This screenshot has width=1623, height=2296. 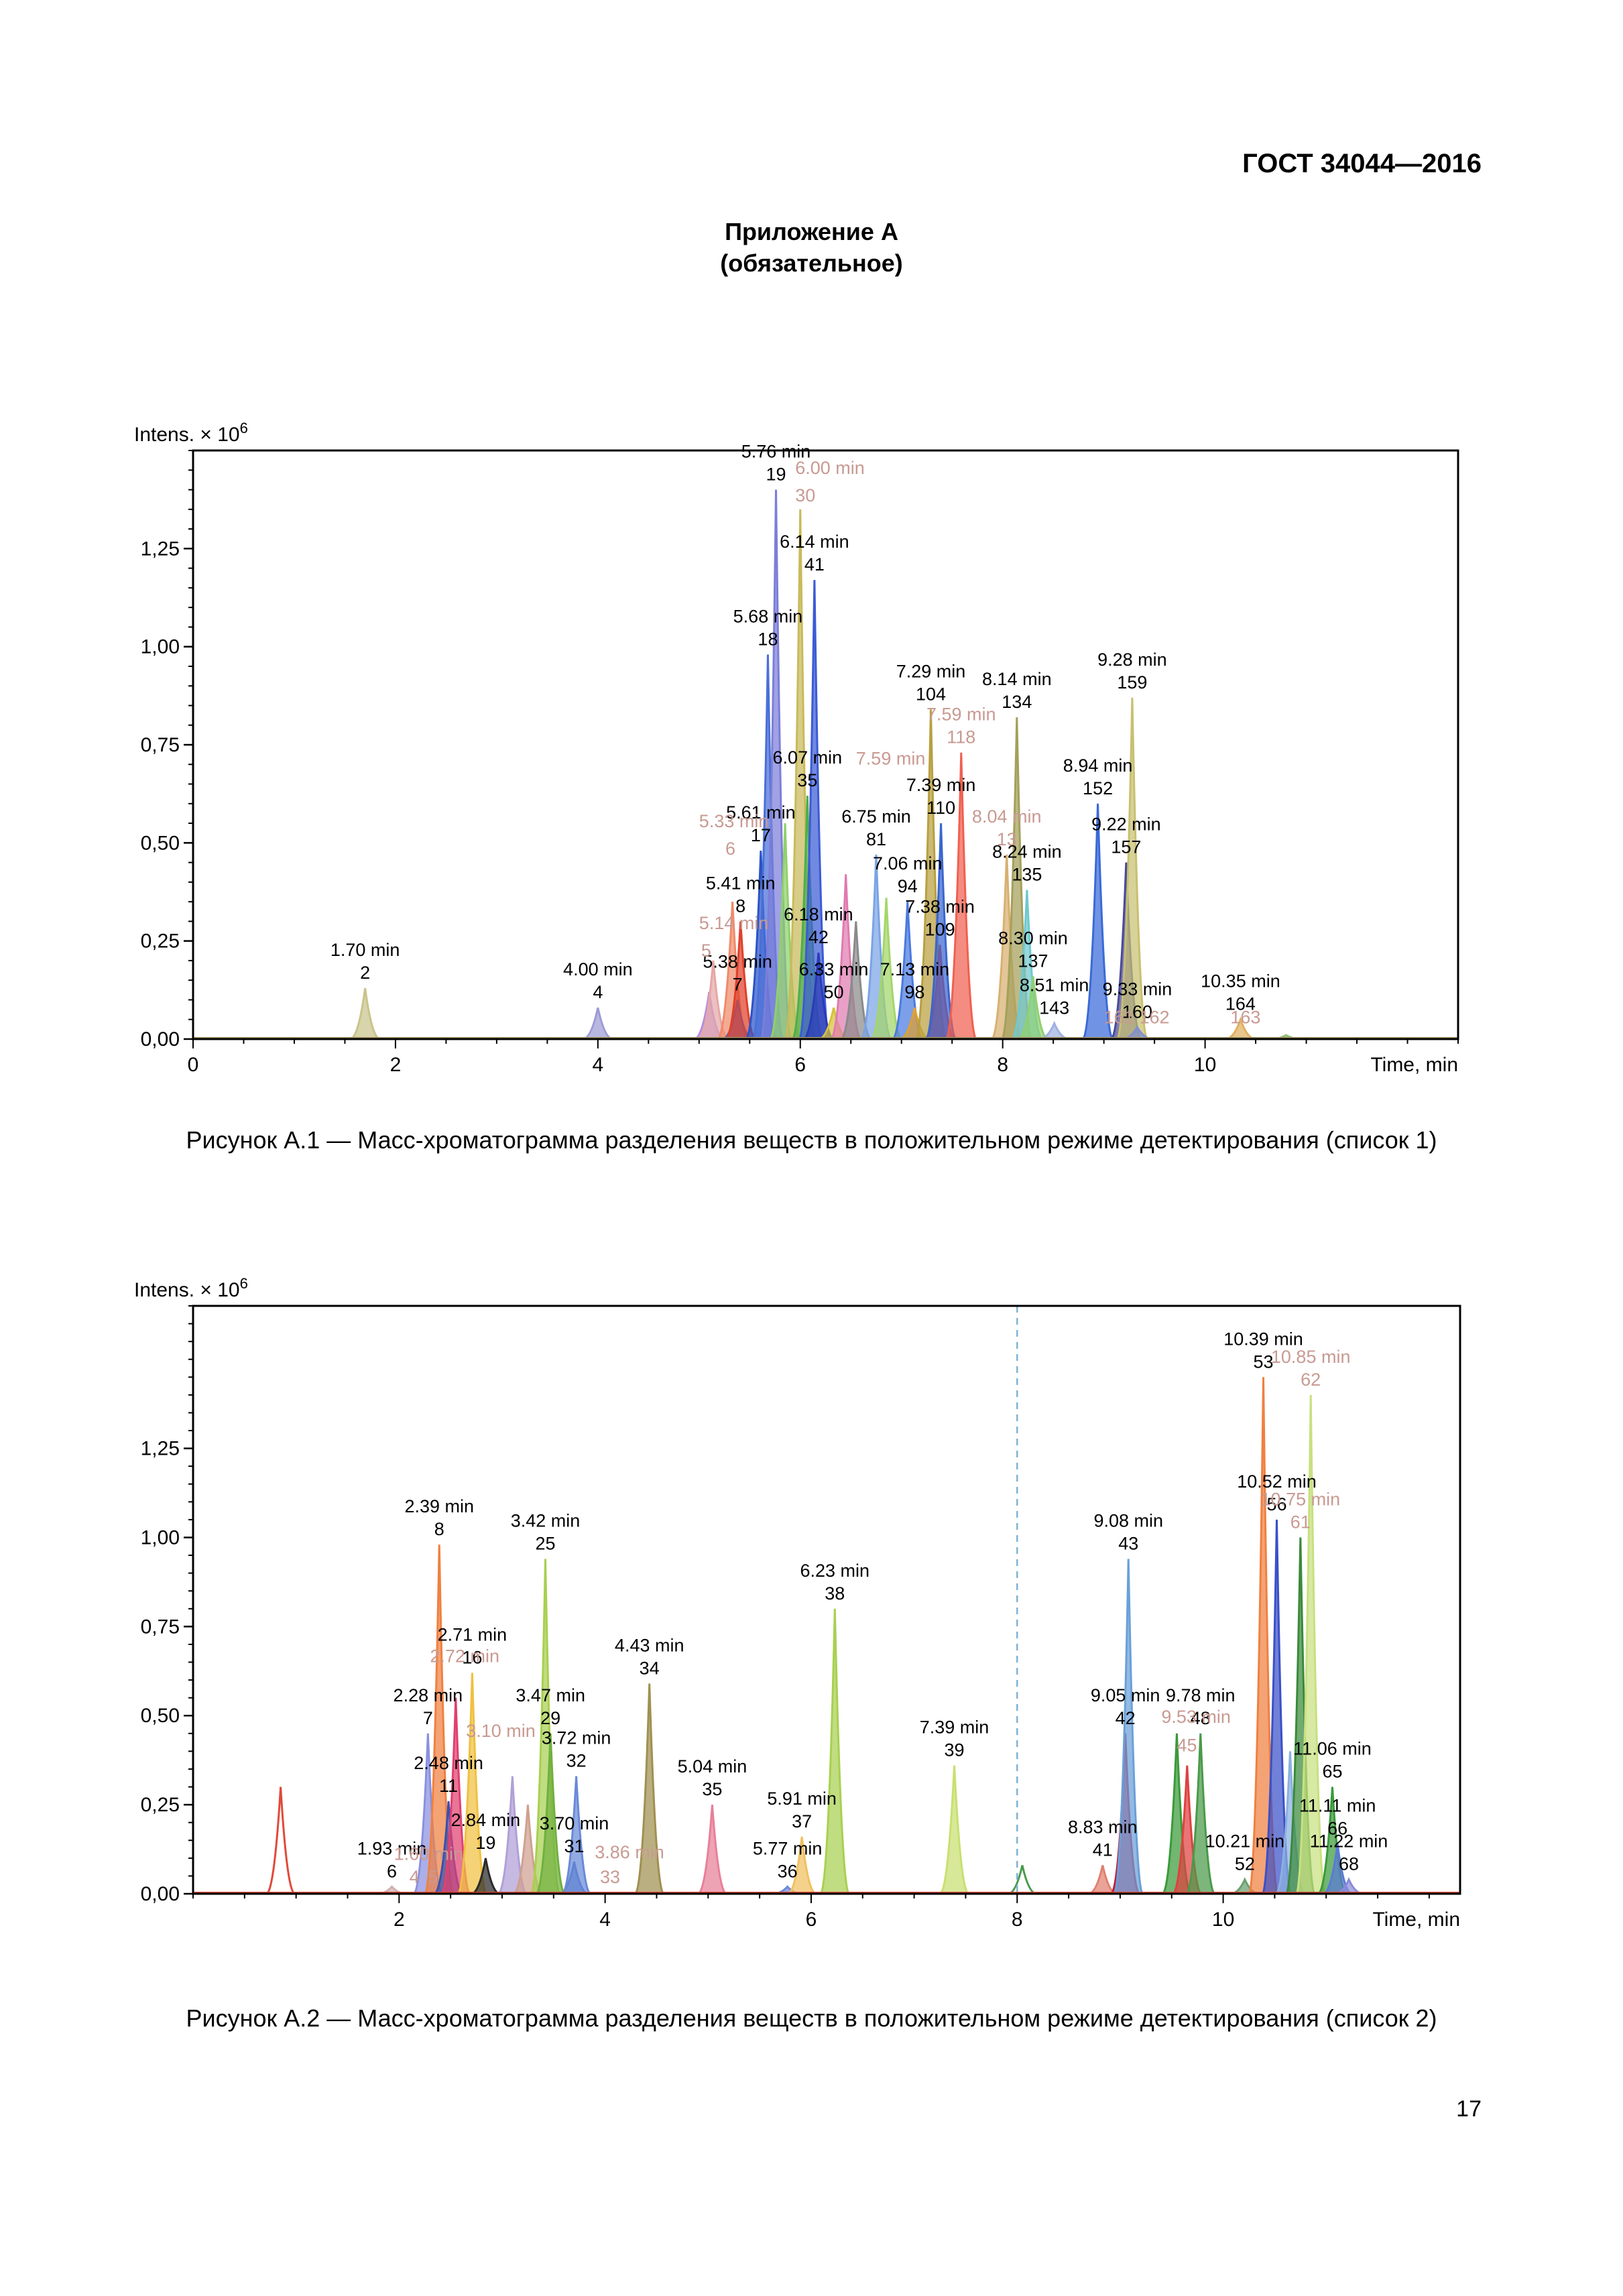 What do you see at coordinates (814, 542) in the screenshot?
I see `peak-time-label: 6.14 min` at bounding box center [814, 542].